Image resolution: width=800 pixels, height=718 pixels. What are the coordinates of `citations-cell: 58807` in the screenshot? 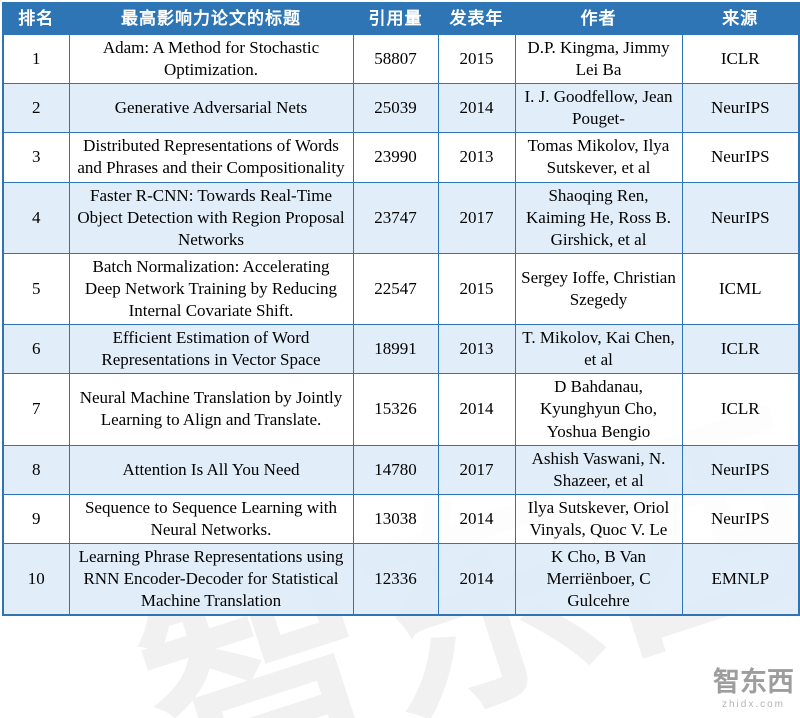 It's located at (395, 59).